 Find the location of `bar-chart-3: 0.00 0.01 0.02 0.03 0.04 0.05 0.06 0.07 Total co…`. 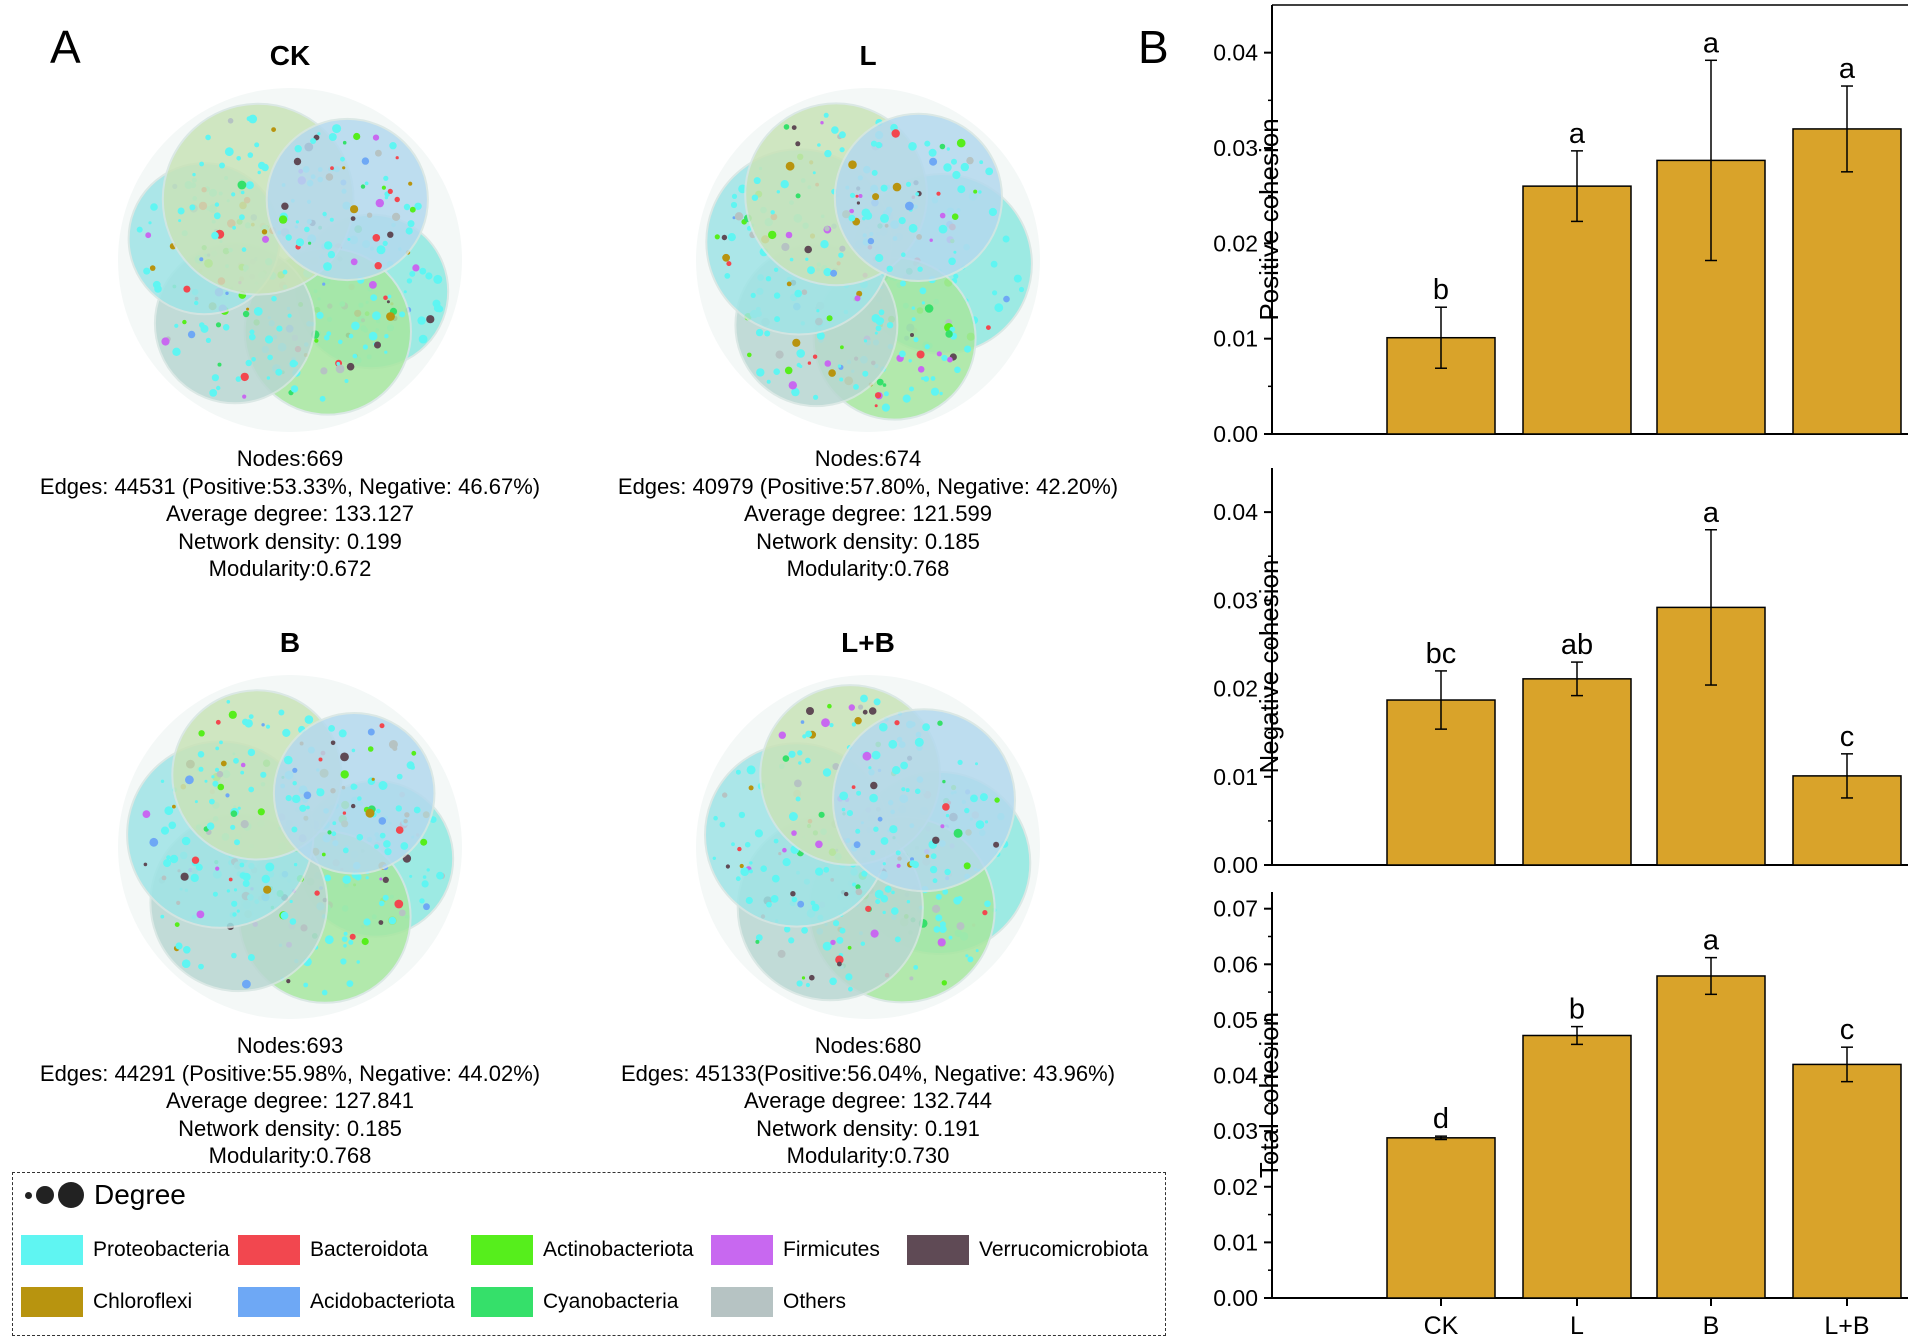

bar-chart-3: 0.00 0.01 0.02 0.03 0.04 0.05 0.06 0.07 Total co… is located at coordinates (1560, 1116).